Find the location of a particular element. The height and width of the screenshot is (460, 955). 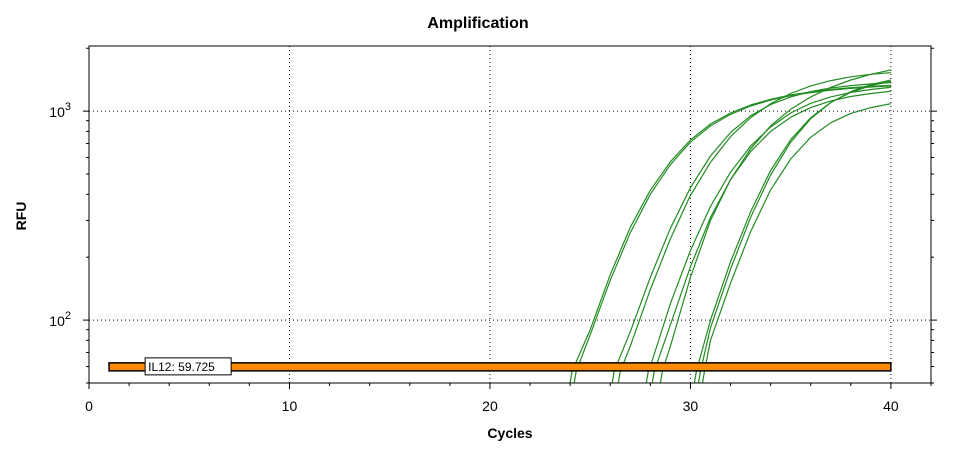

y-axis-label: RFU is located at coordinates (21, 216).